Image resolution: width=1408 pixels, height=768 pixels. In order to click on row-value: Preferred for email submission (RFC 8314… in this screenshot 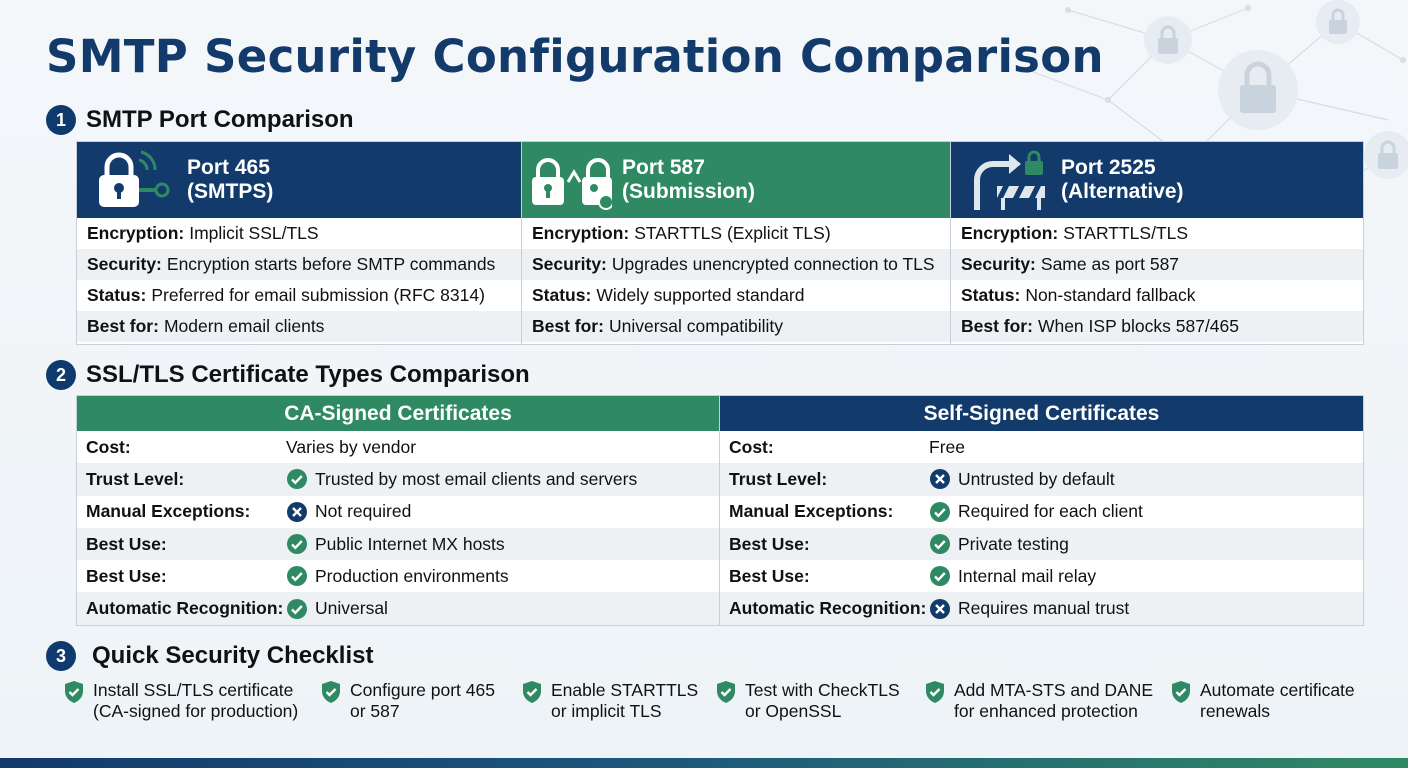, I will do `click(318, 295)`.